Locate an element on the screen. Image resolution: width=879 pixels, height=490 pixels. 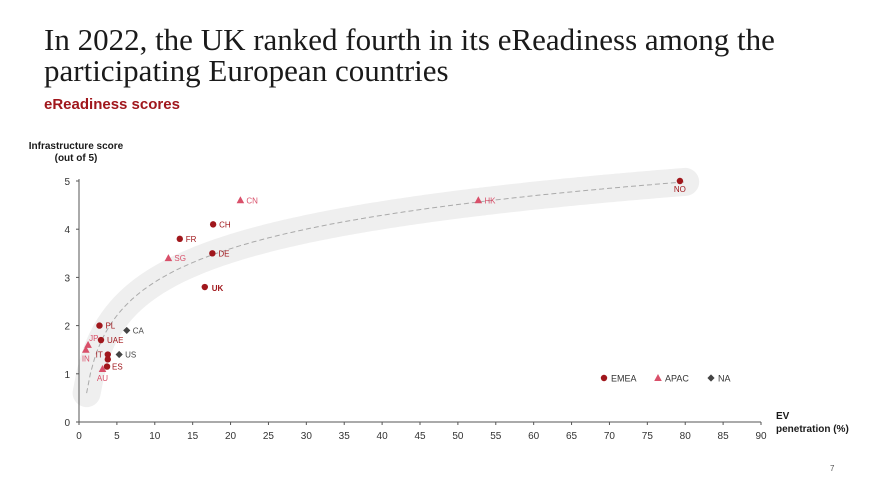
x-axis-label-line-2: penetration (%) is located at coordinates (812, 429).